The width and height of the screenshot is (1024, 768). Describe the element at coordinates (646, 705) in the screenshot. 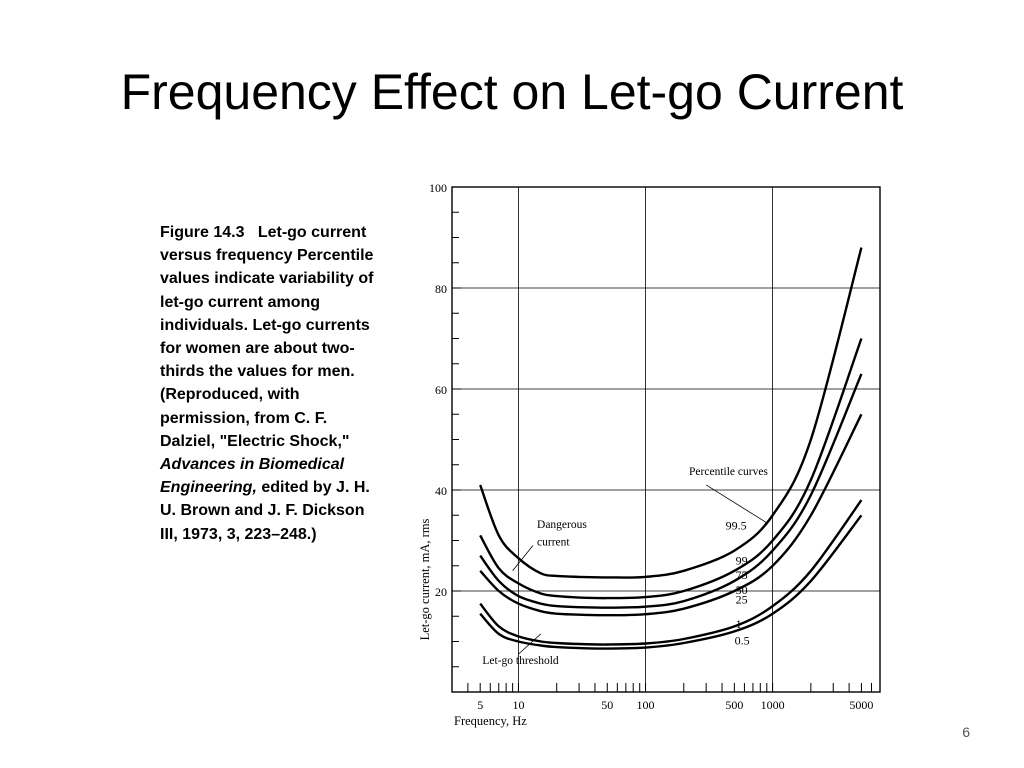

I see `x-tick-label: 100` at that location.